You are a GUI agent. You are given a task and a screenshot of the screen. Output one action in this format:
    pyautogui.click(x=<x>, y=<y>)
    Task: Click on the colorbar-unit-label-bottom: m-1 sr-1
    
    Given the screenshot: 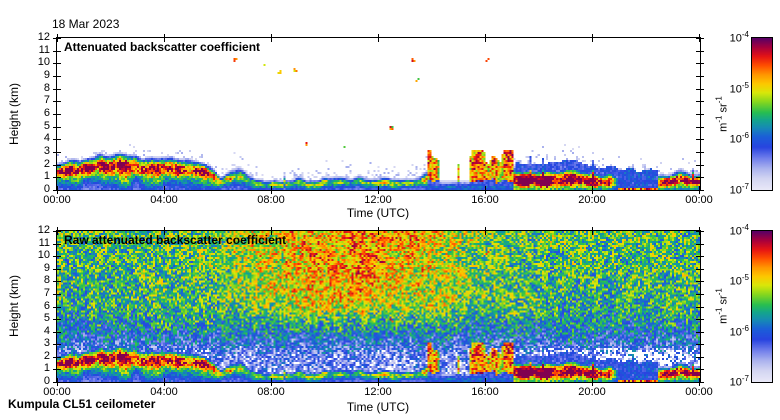 What is the action you would take?
    pyautogui.click(x=722, y=306)
    